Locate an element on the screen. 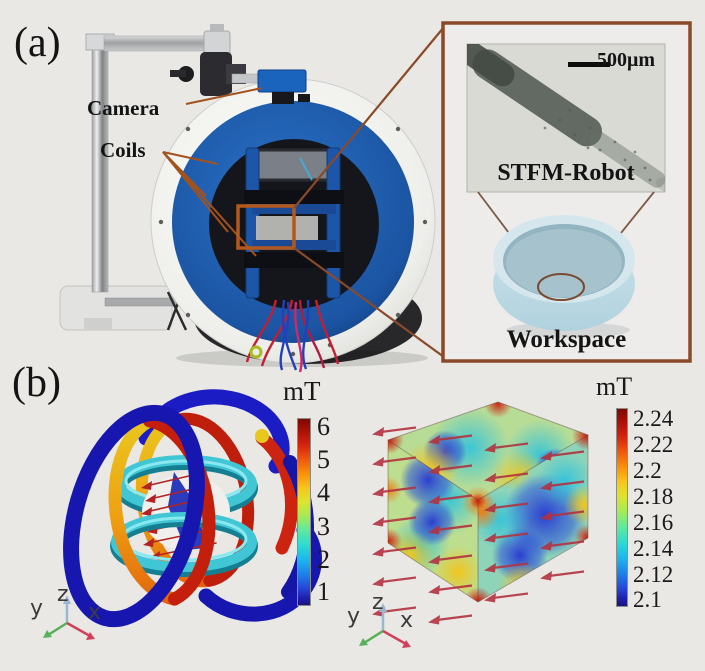 The width and height of the screenshot is (705, 671). microrobot-swarm is located at coordinates (566, 118).